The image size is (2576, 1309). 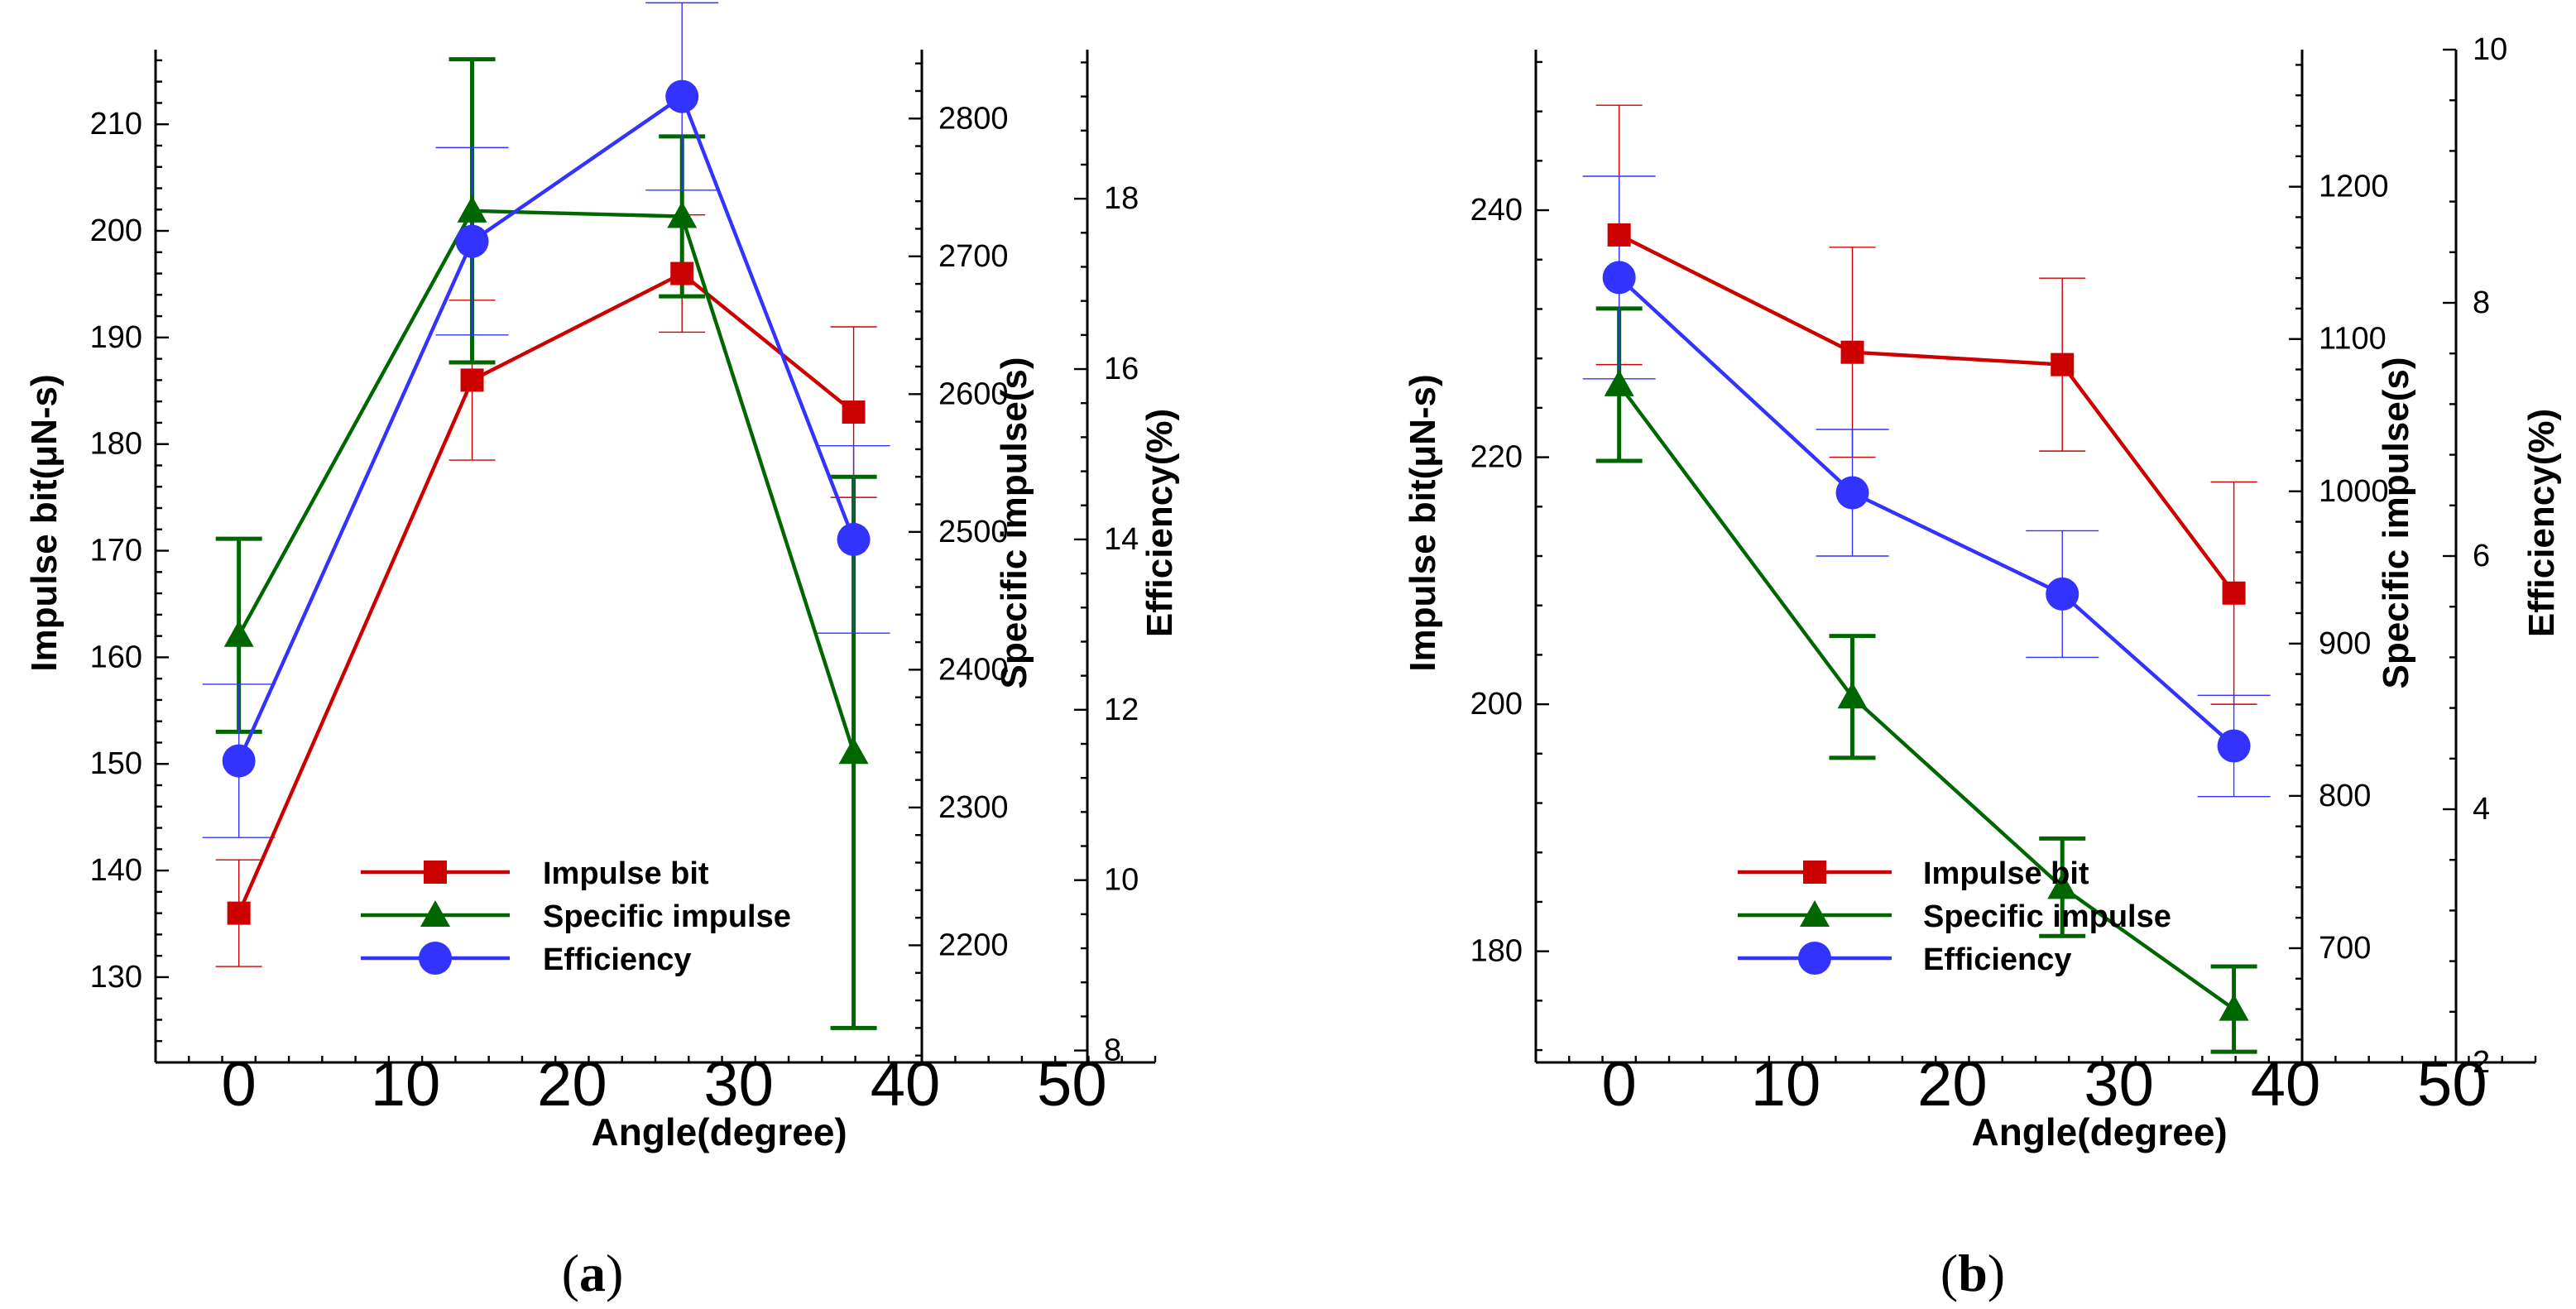 I want to click on specific-tick-label: 900, so click(x=2345, y=643).